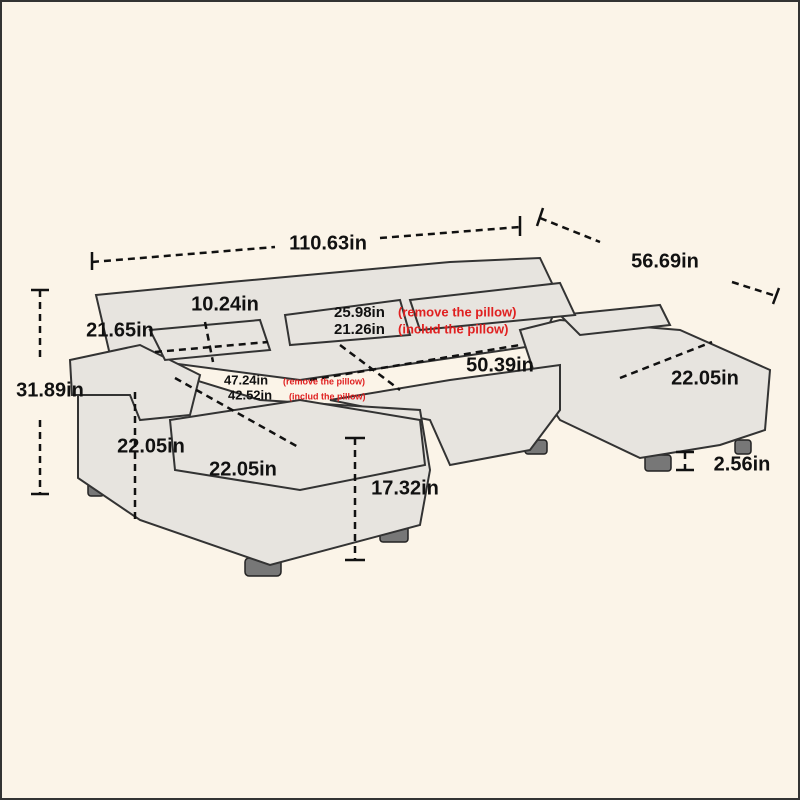 The height and width of the screenshot is (800, 800). Describe the element at coordinates (120, 330) in the screenshot. I see `pillow-width-label: 21.65in` at that location.